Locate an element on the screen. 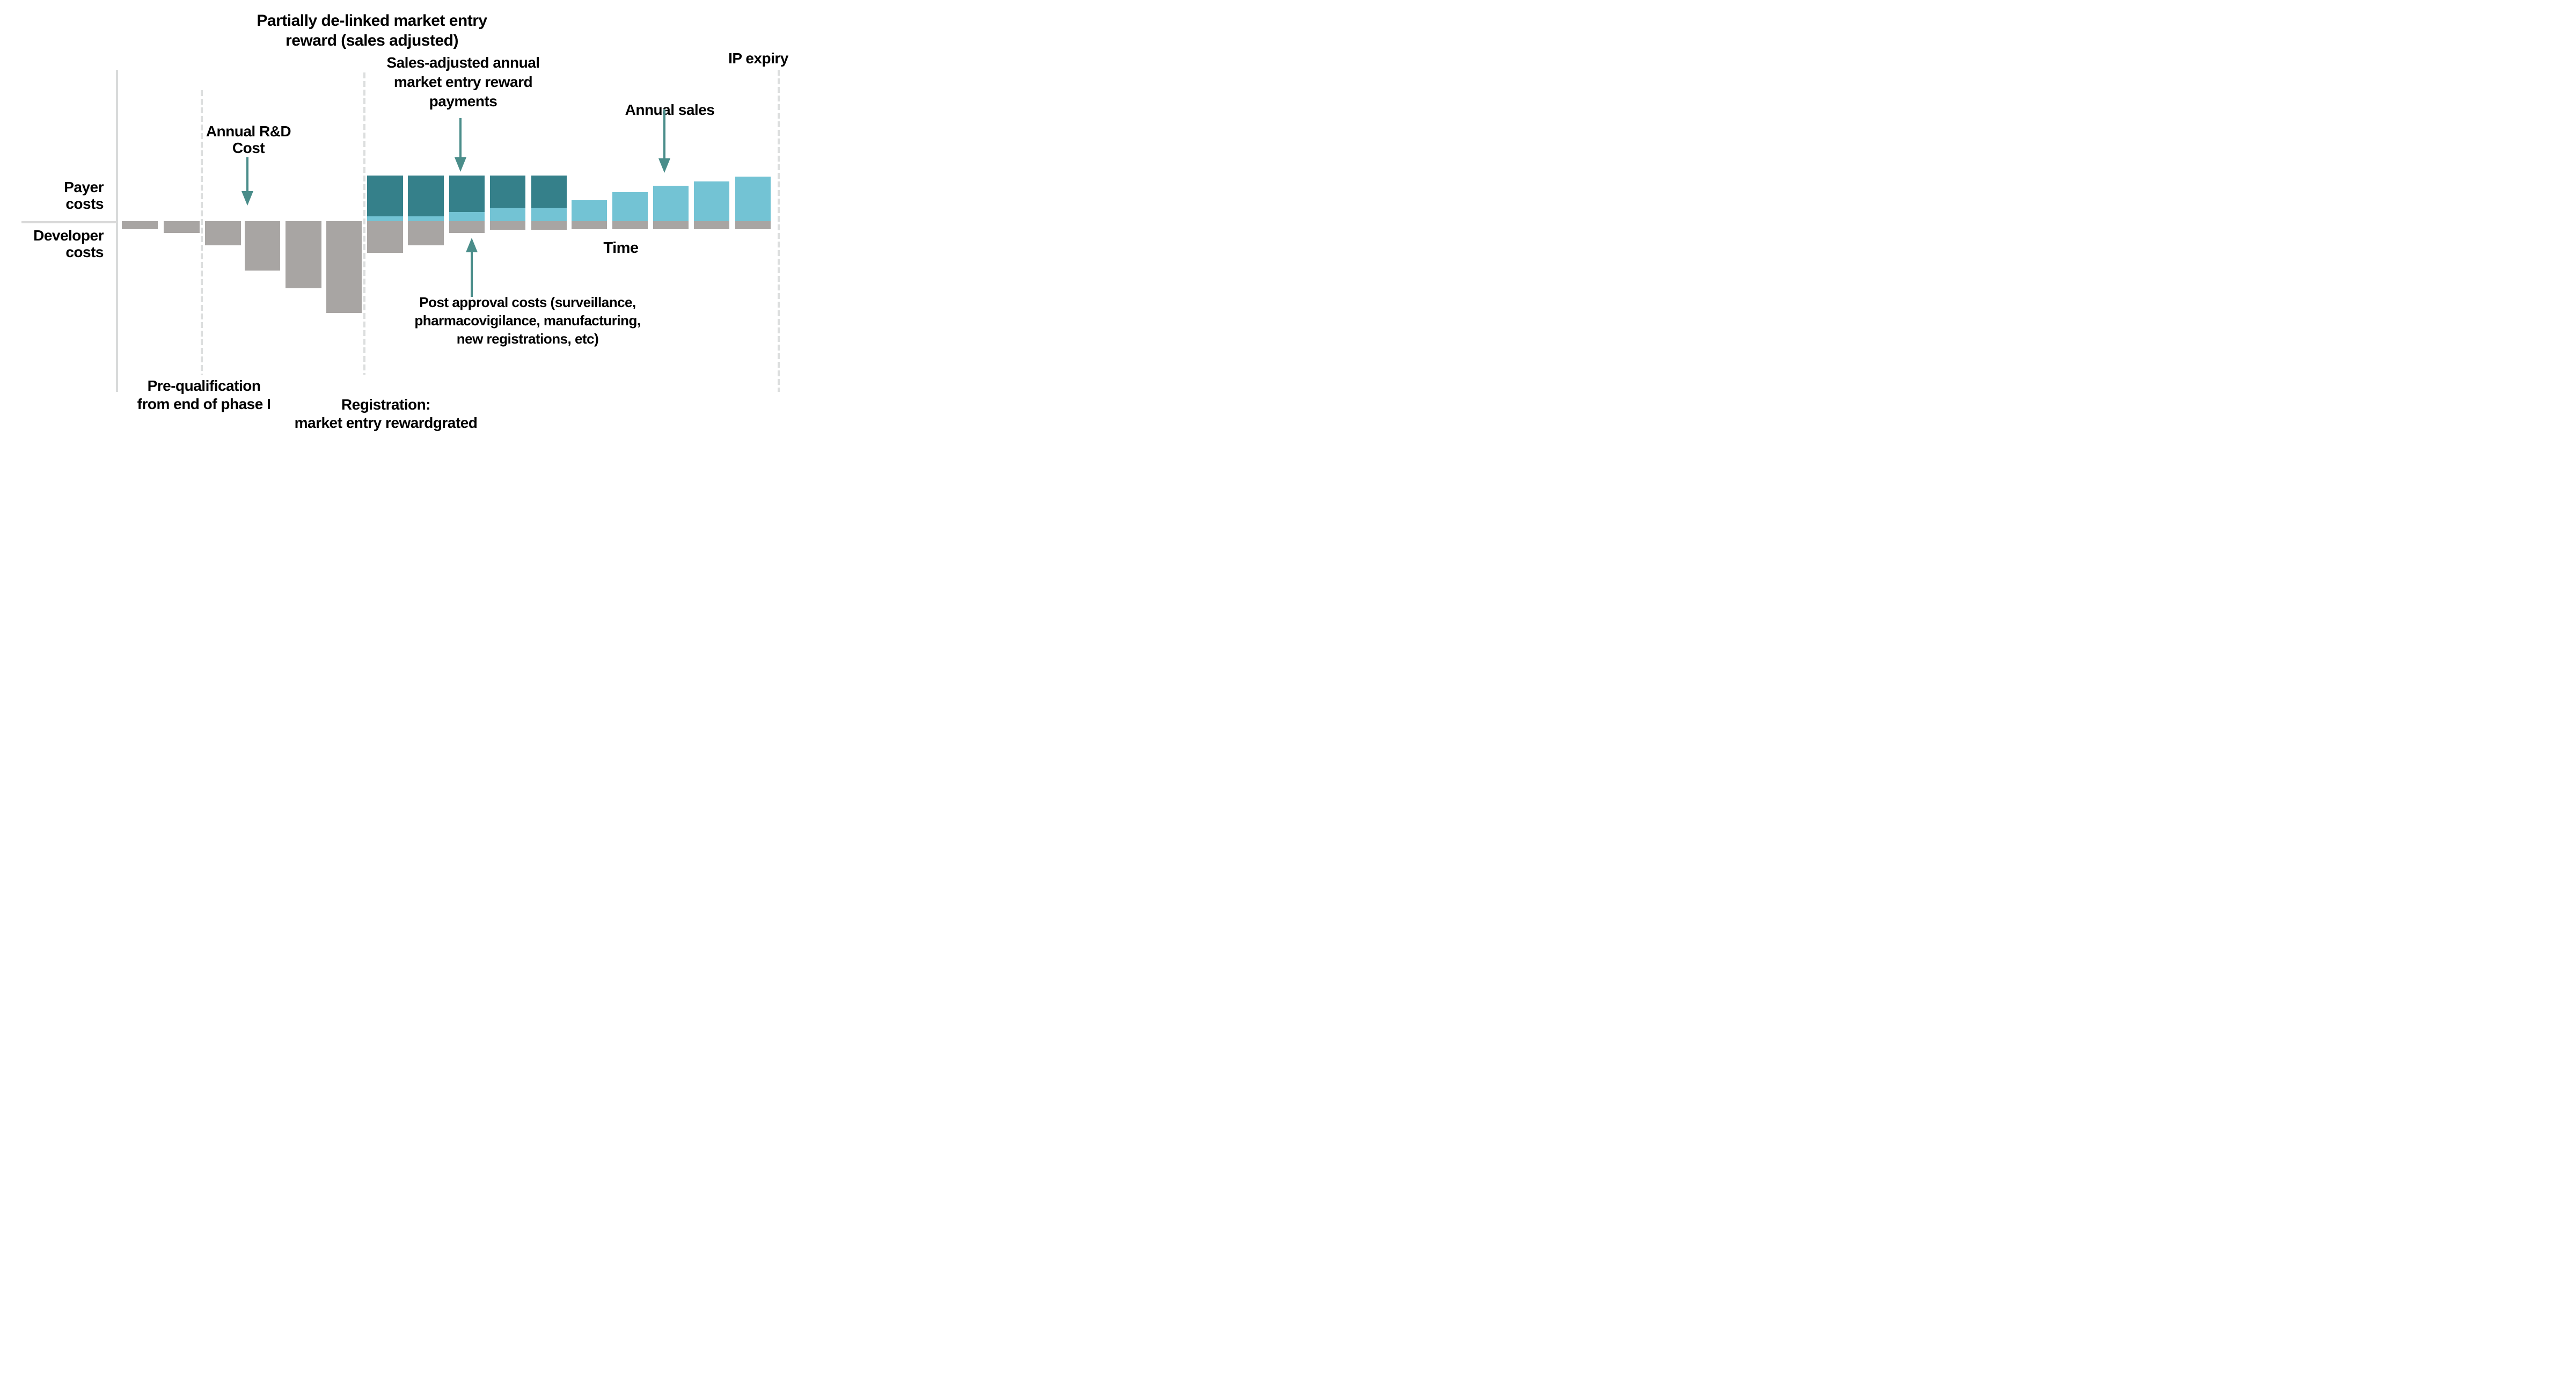  reward-payments-arrow-head is located at coordinates (460, 164).